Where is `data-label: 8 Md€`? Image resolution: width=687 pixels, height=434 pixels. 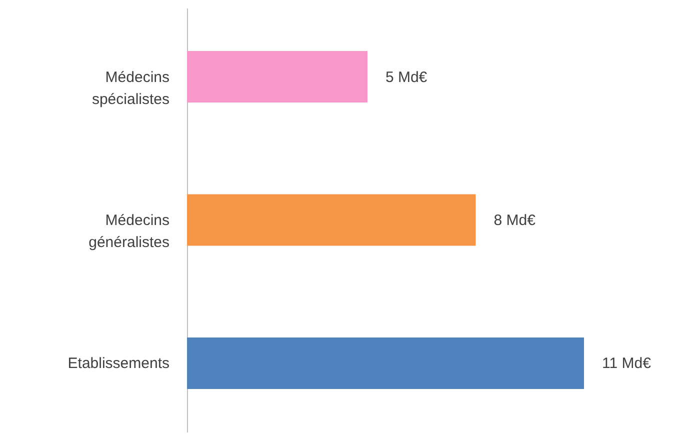 data-label: 8 Md€ is located at coordinates (515, 220).